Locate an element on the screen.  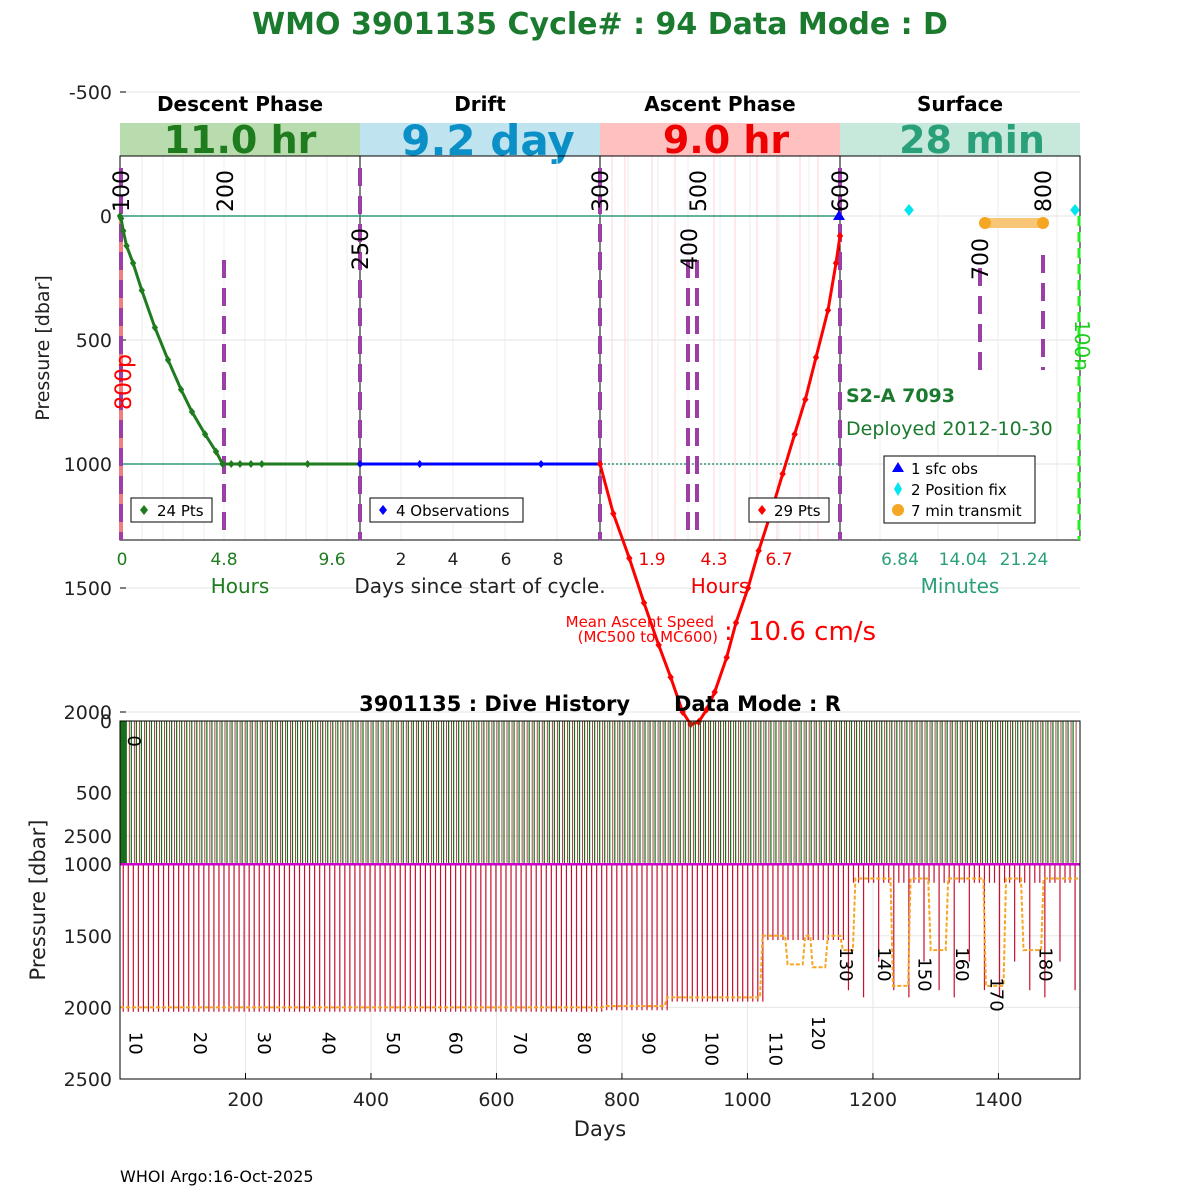
bottom-y-tick-label: 500 is located at coordinates (94, 794).